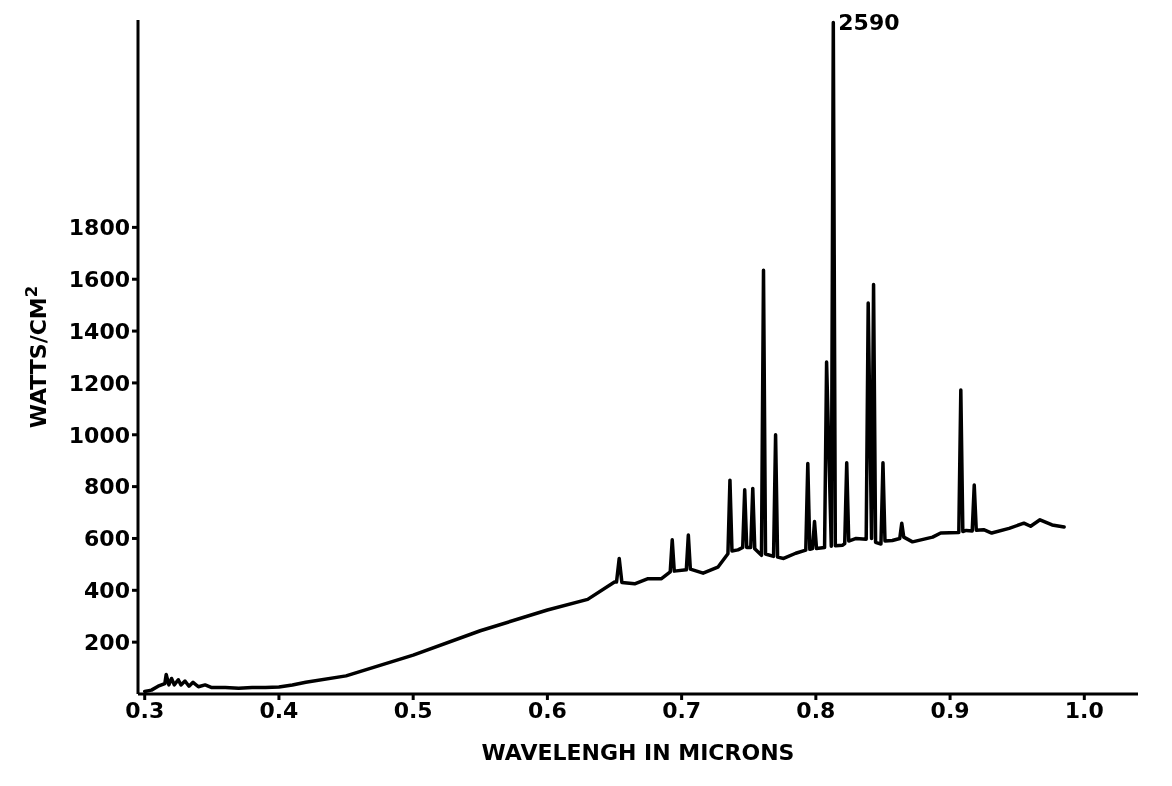  I want to click on y-tick-label: 1600, so click(99, 280).